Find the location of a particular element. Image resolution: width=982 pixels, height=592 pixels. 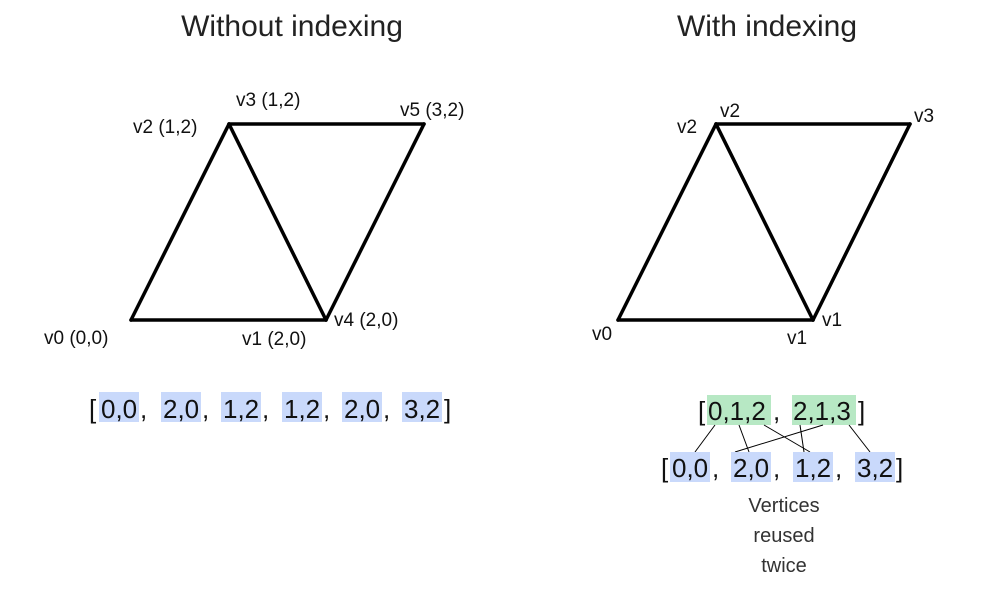

index-array-close: ] is located at coordinates (861, 411).